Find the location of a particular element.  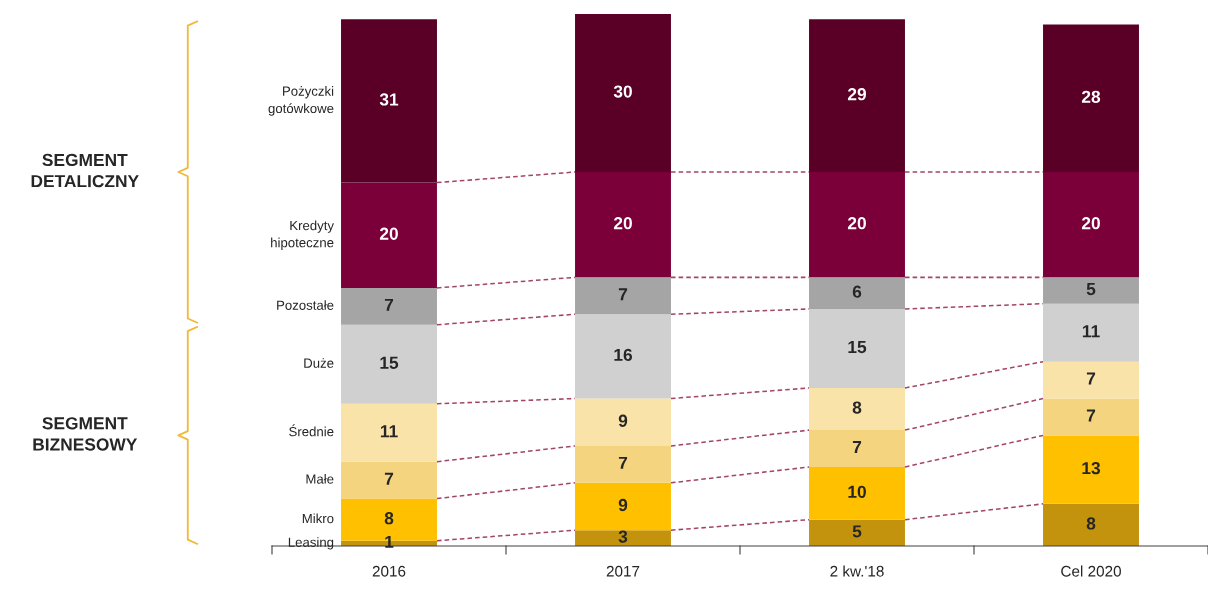

data-label: 6 is located at coordinates (857, 291).